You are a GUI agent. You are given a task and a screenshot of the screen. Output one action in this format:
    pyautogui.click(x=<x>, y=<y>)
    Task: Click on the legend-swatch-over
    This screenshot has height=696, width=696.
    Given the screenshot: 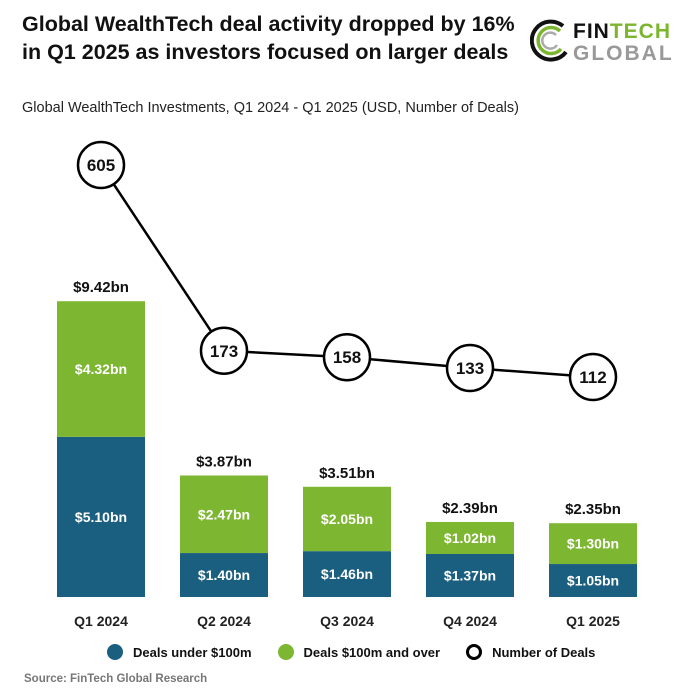 What is the action you would take?
    pyautogui.click(x=285, y=652)
    